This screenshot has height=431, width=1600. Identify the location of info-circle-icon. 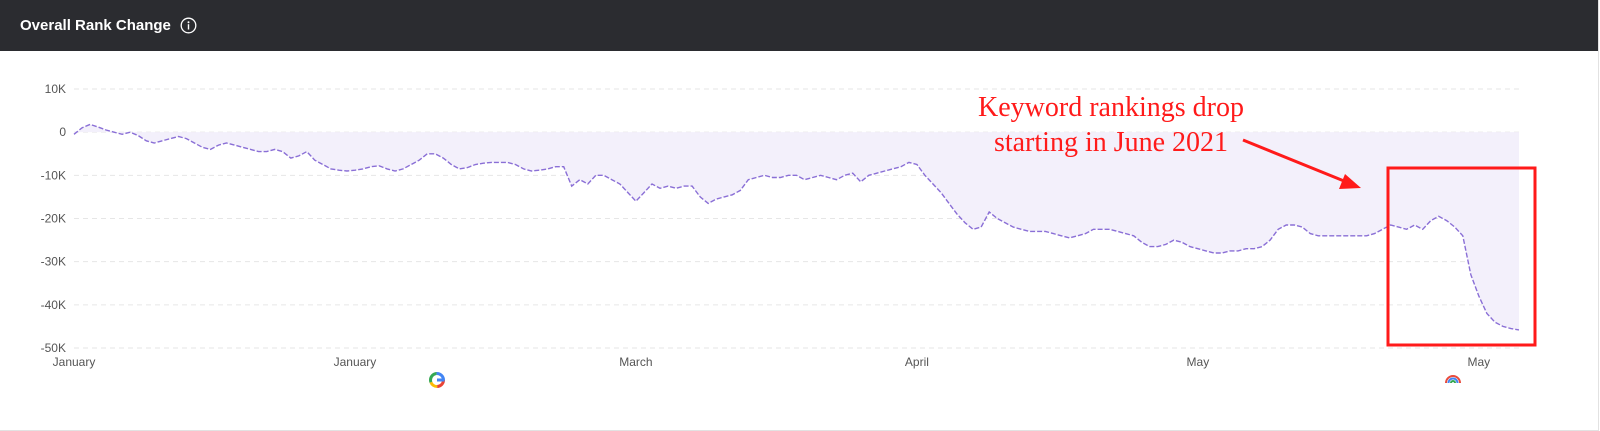
(188, 25).